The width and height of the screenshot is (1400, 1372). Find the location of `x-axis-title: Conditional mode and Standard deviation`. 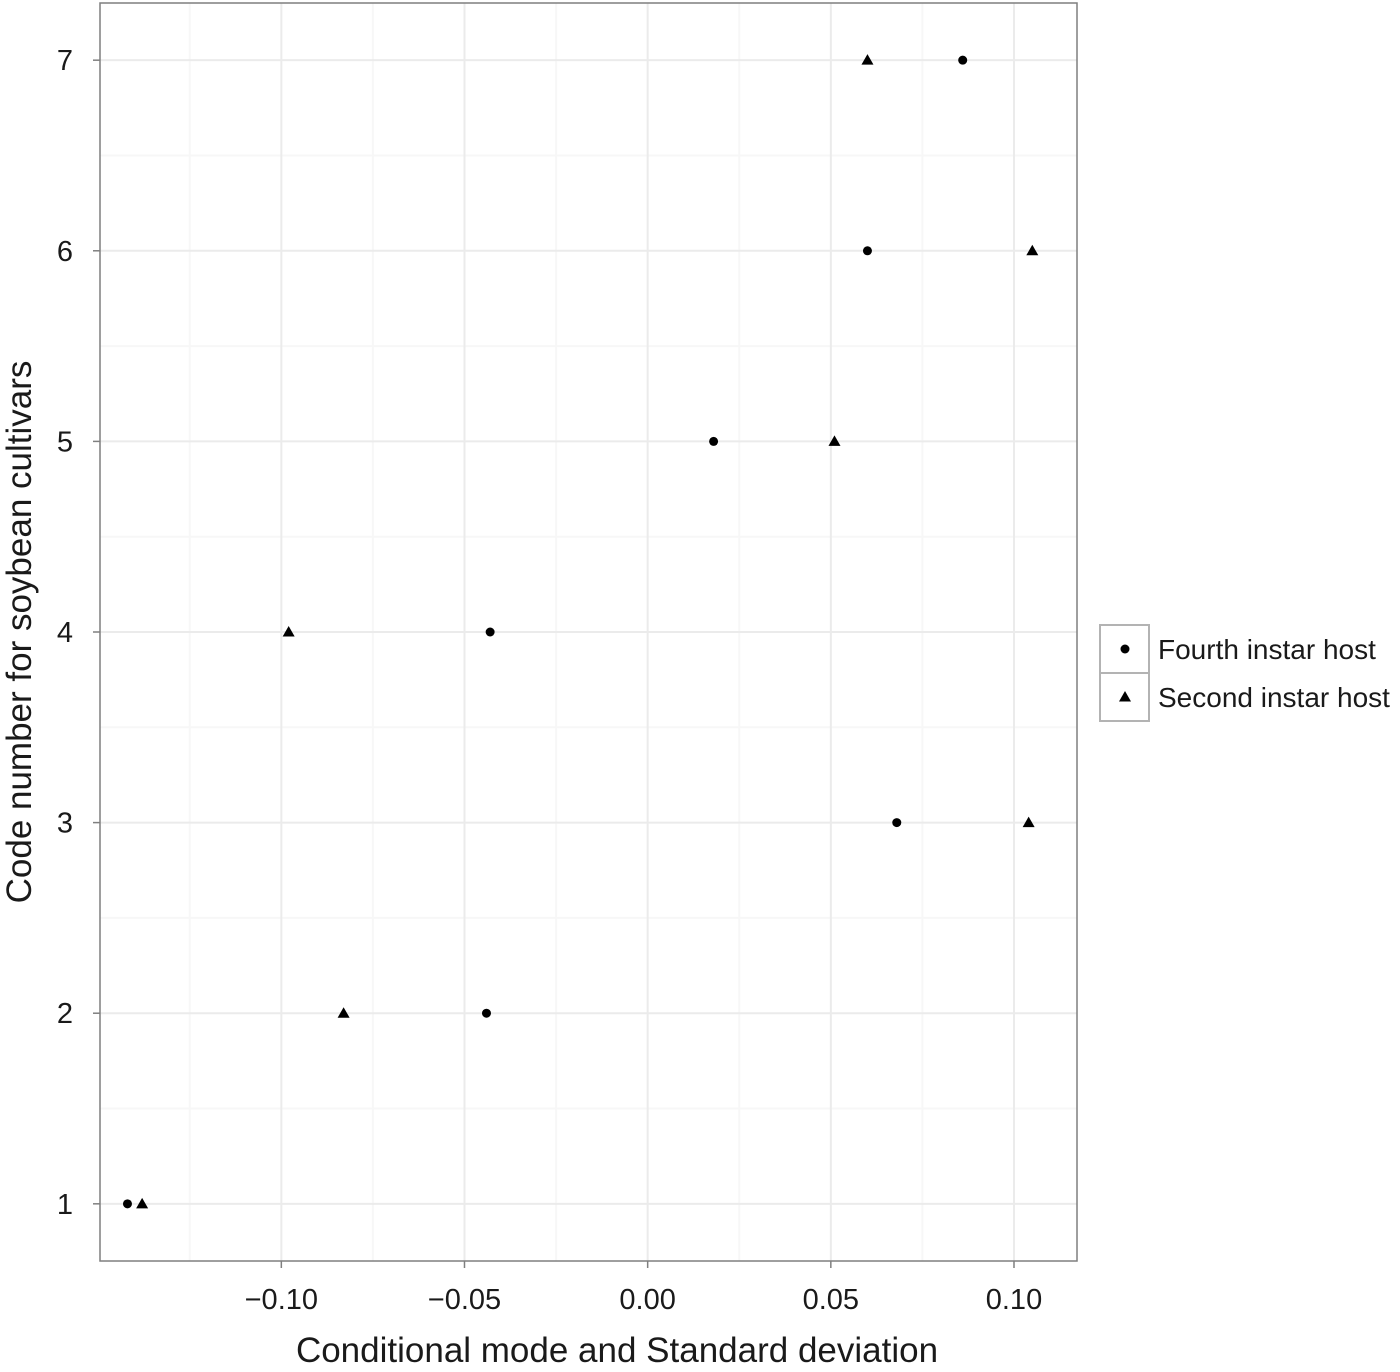

x-axis-title: Conditional mode and Standard deviation is located at coordinates (617, 1349).